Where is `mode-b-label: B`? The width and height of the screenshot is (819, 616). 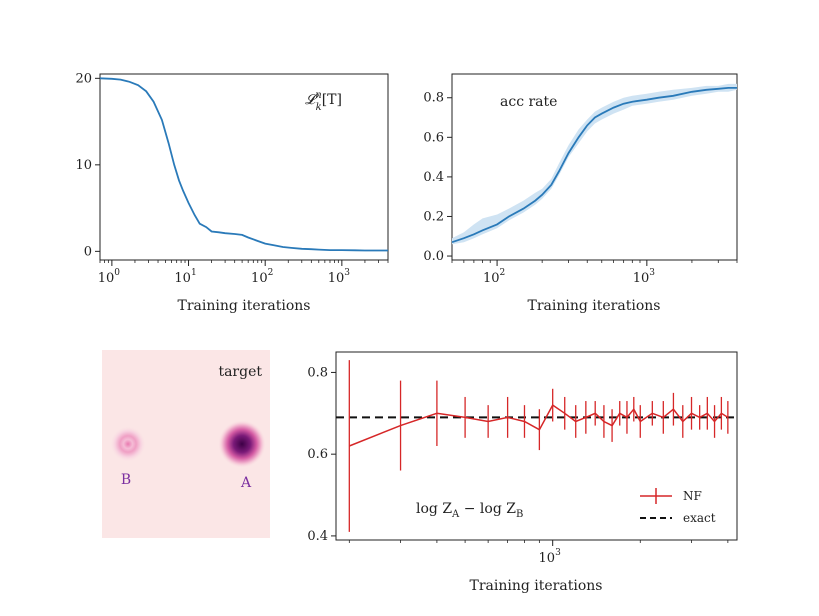 mode-b-label: B is located at coordinates (126, 480).